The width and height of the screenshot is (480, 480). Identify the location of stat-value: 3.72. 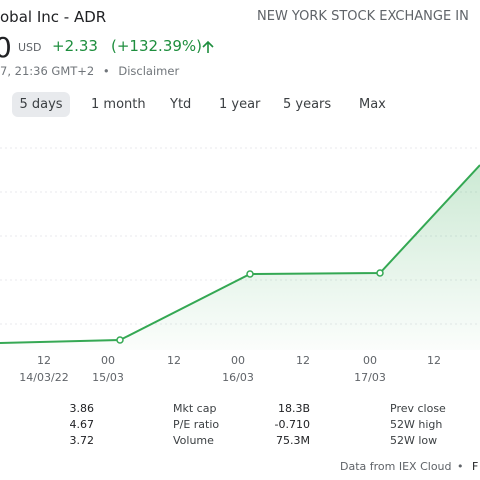
(82, 440).